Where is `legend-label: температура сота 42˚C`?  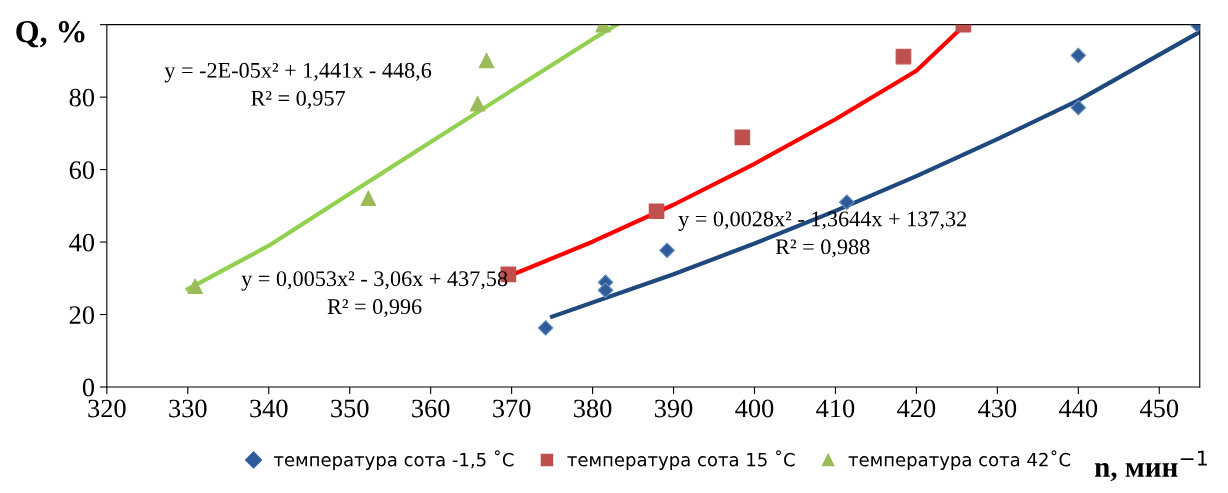 legend-label: температура сота 42˚C is located at coordinates (959, 460).